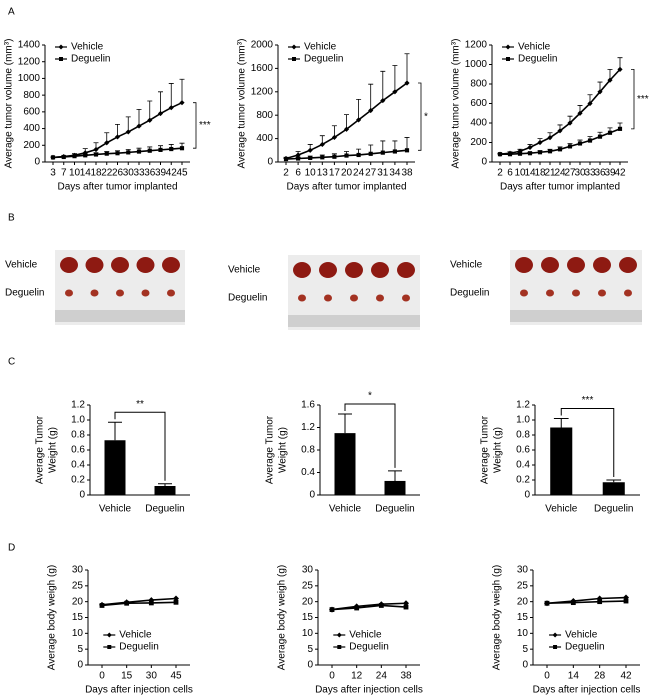 This screenshot has height=695, width=650. Describe the element at coordinates (78, 633) in the screenshot. I see `y-tick-label: 10` at that location.